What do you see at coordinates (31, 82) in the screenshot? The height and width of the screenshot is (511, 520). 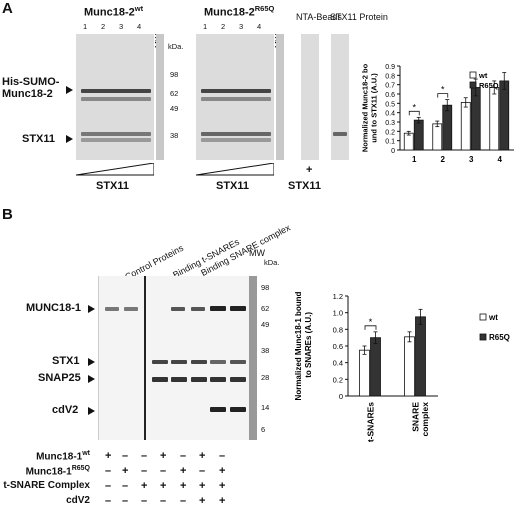 I see `his-sumo-line1: His-SUMO-` at bounding box center [31, 82].